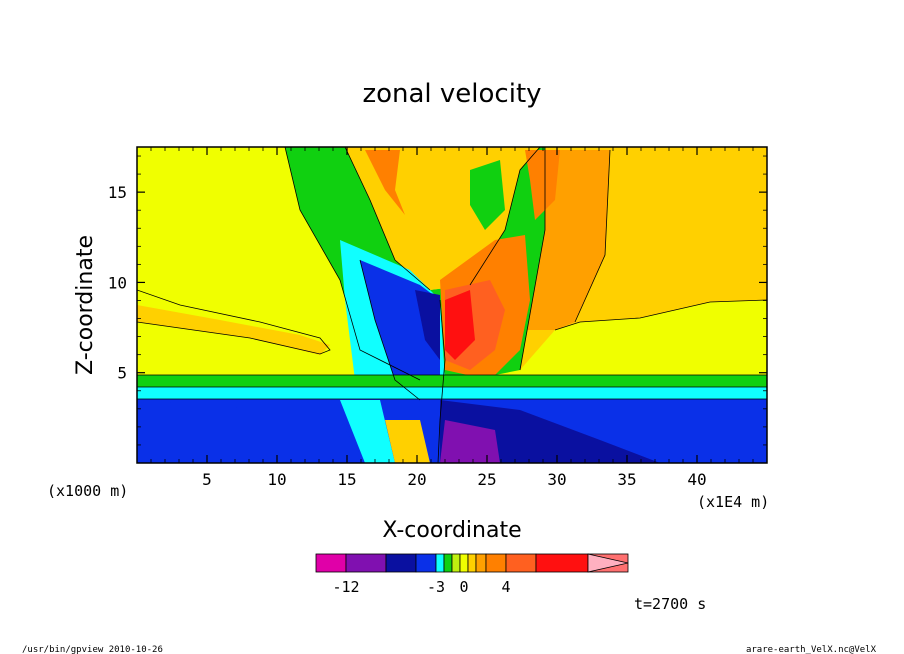 The height and width of the screenshot is (654, 904). What do you see at coordinates (608, 563) in the screenshot?
I see `colorbar-arrow` at bounding box center [608, 563].